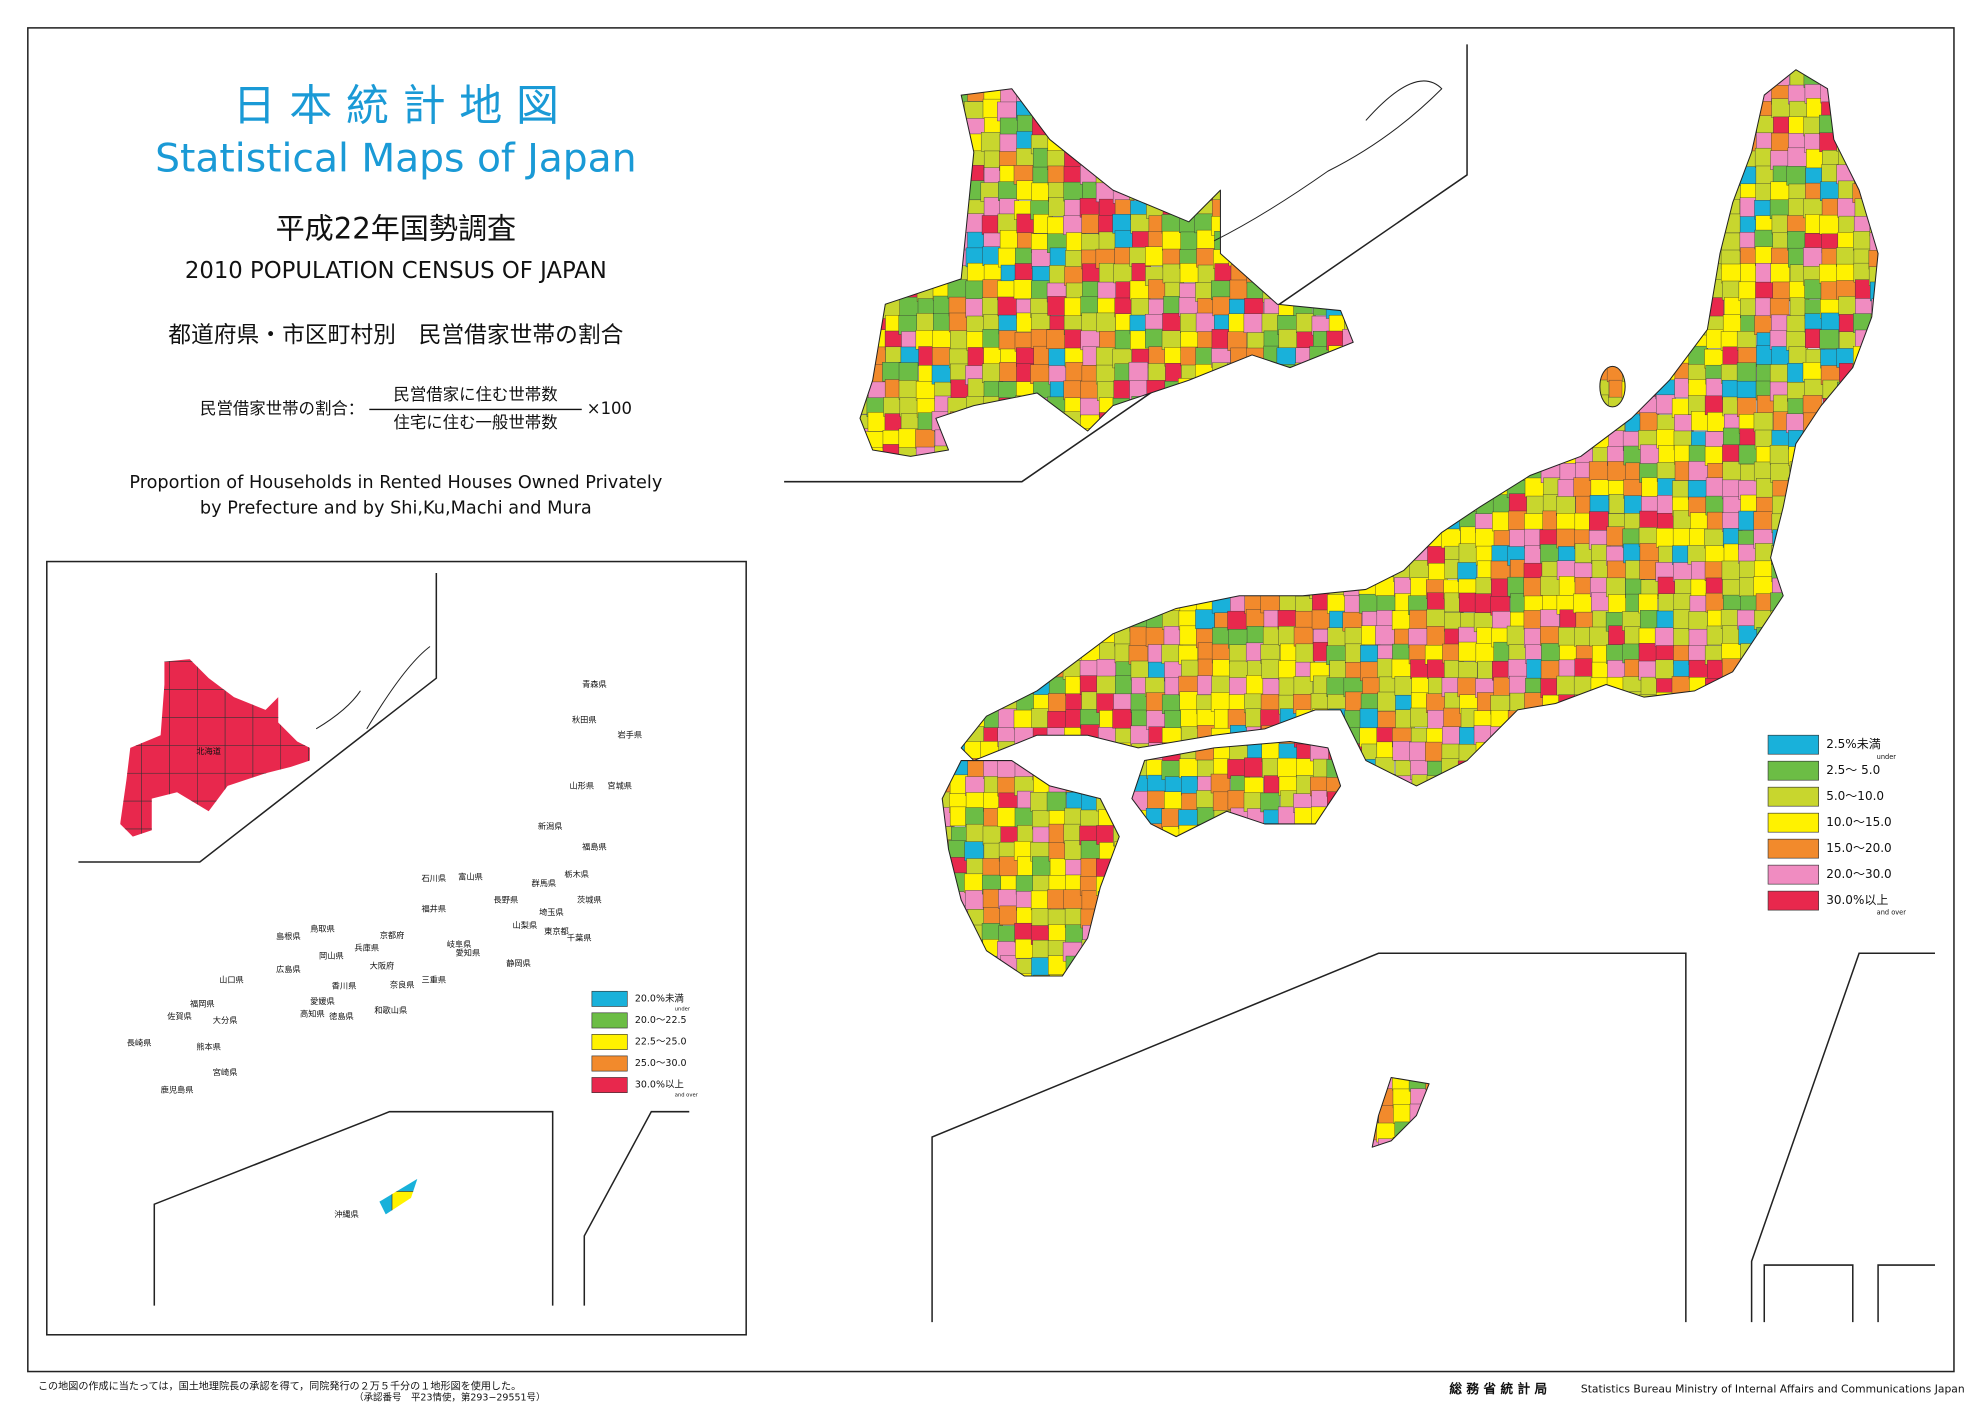 The height and width of the screenshot is (1402, 1983). I want to click on legend-swatch, so click(609, 1085).